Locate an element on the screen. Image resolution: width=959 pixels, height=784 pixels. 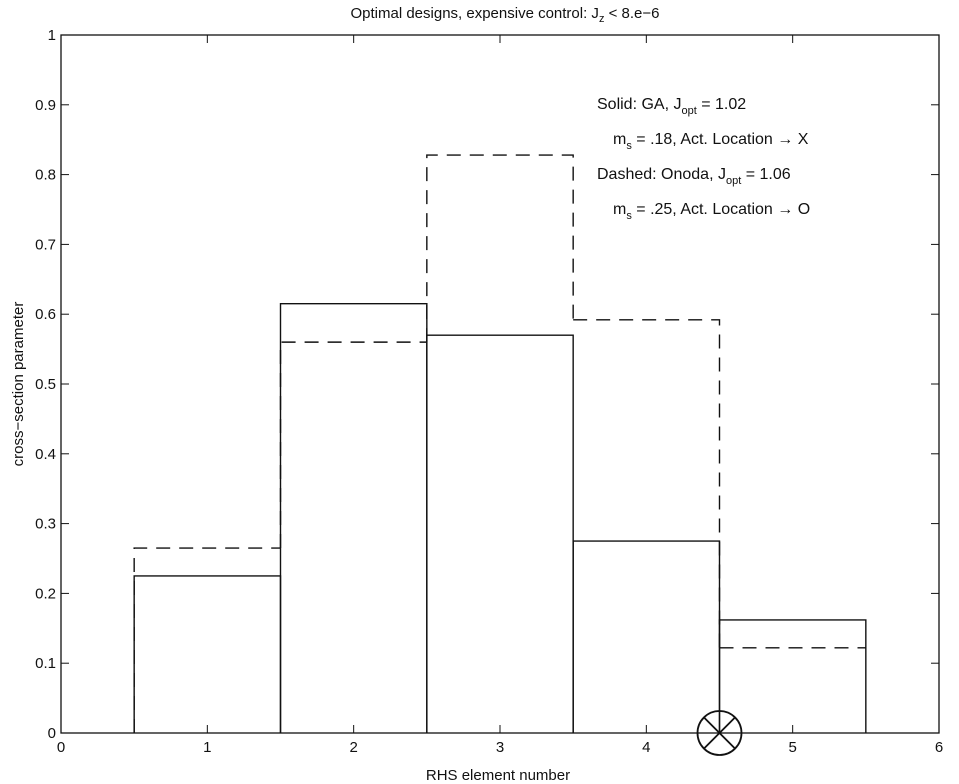
x-tick-label: 5 is located at coordinates (792, 747).